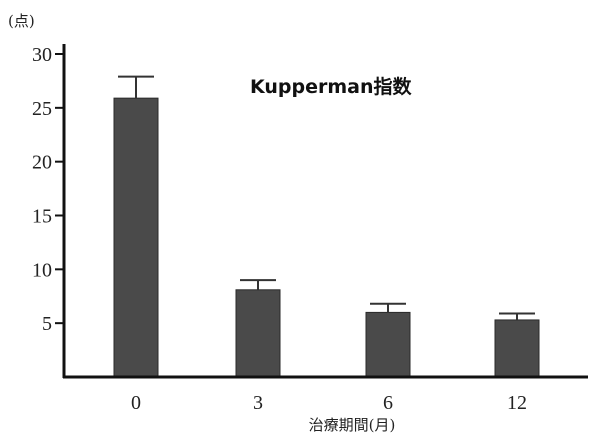 This screenshot has width=594, height=437. What do you see at coordinates (136, 403) in the screenshot?
I see `x-tick-label-0: 0` at bounding box center [136, 403].